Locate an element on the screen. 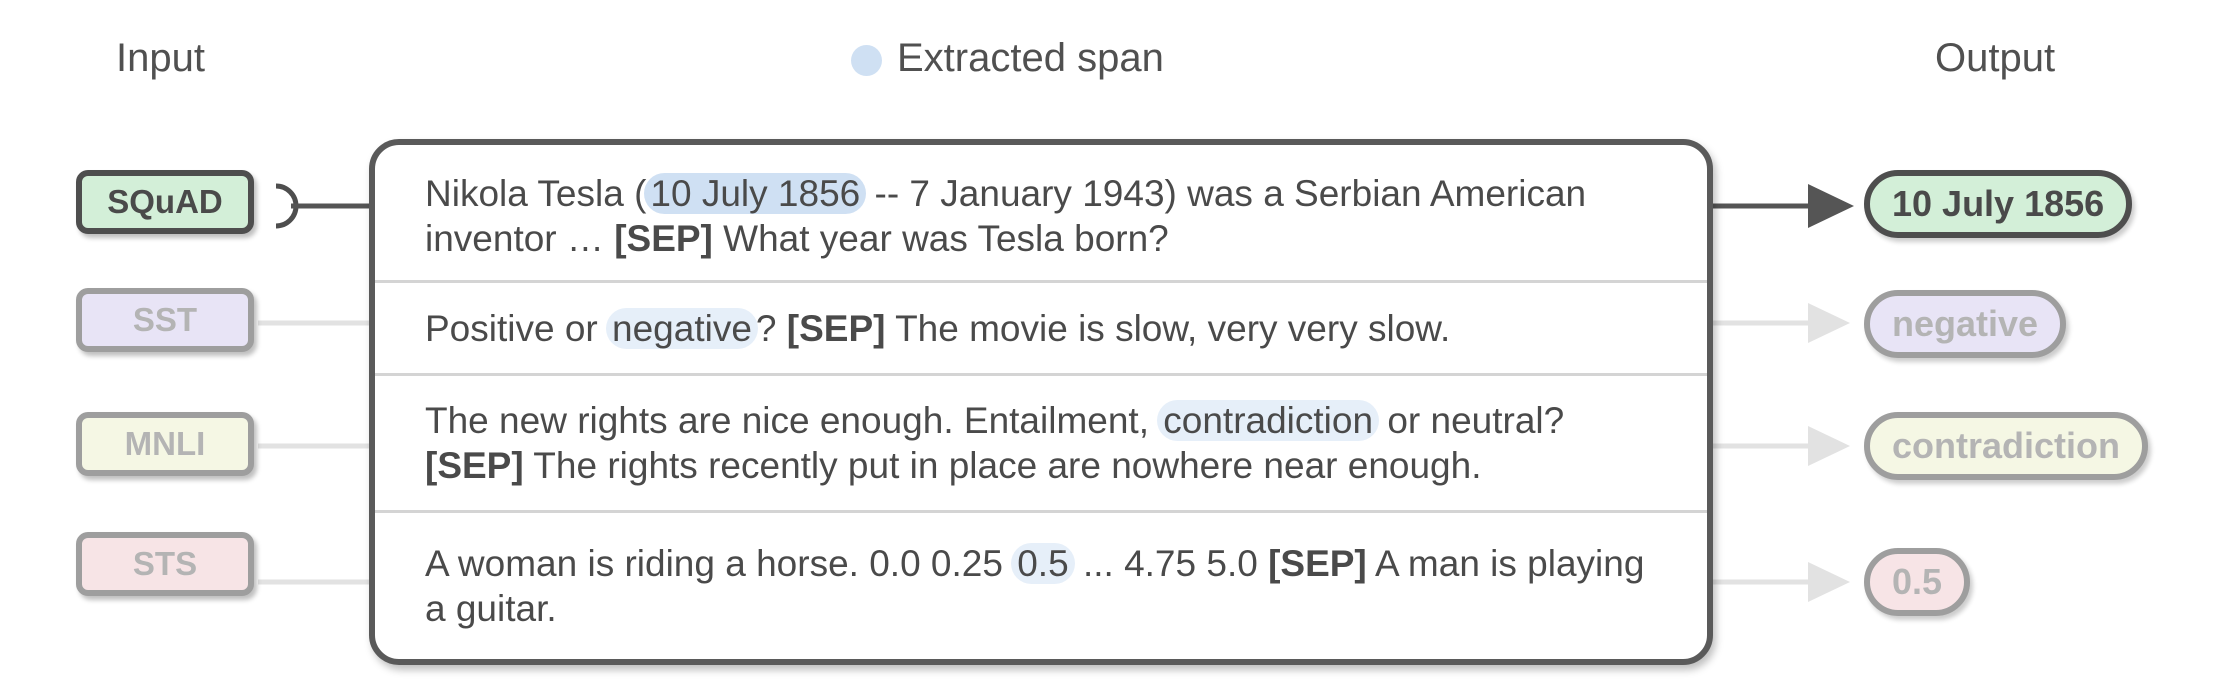 This screenshot has width=2222, height=698. output-pill-mnli: contradiction is located at coordinates (2006, 446).